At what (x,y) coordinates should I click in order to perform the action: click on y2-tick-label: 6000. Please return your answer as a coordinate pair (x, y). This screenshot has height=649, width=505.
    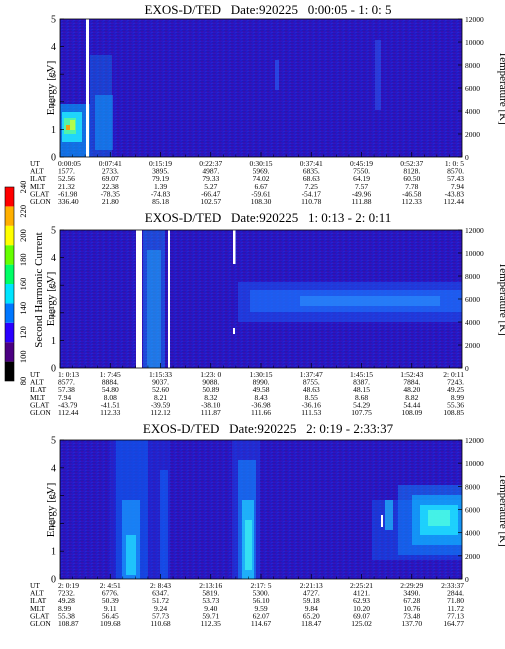
    Looking at the image, I should click on (472, 88).